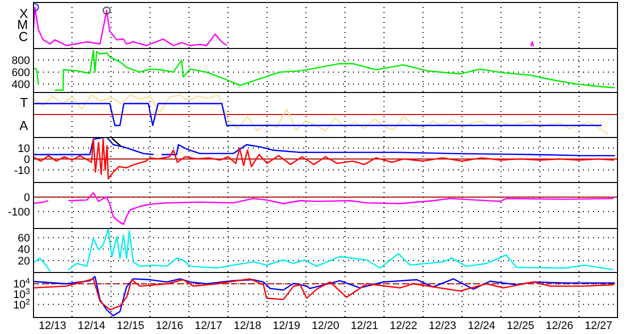 The image size is (628, 334). I want to click on x-tick-label: 12/25, so click(520, 326).